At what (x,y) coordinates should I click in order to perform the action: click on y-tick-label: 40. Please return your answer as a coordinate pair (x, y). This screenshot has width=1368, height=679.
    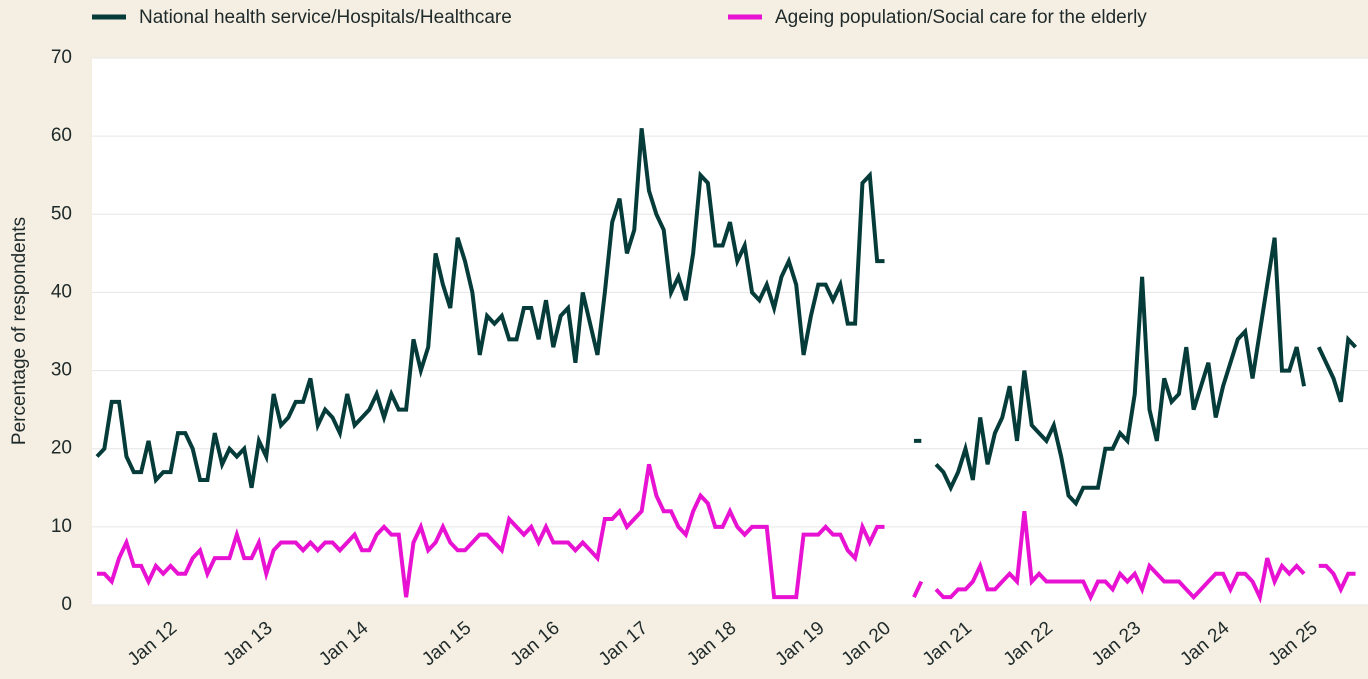
    Looking at the image, I should click on (61, 291).